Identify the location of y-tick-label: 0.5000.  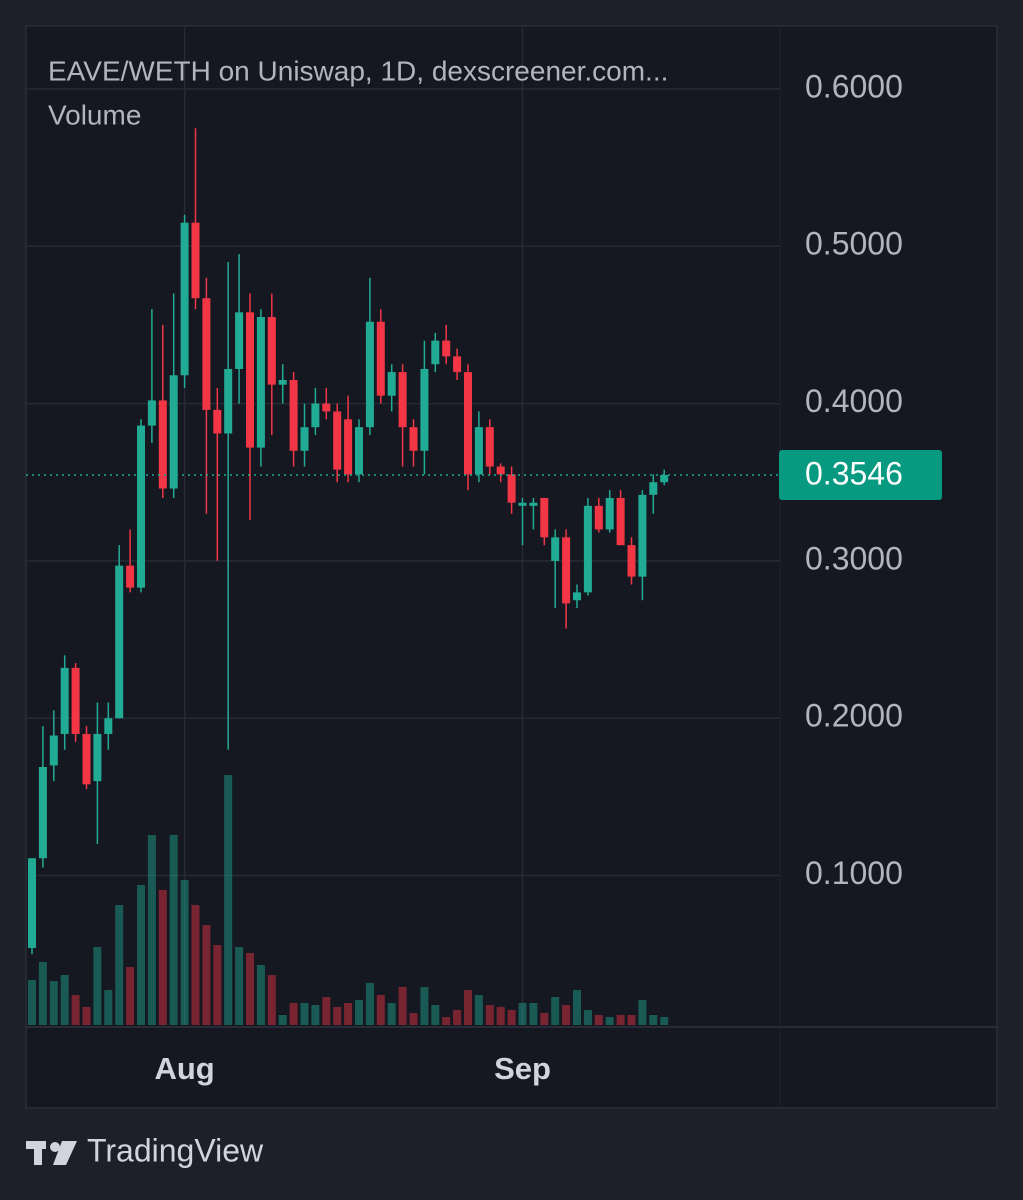
(854, 244).